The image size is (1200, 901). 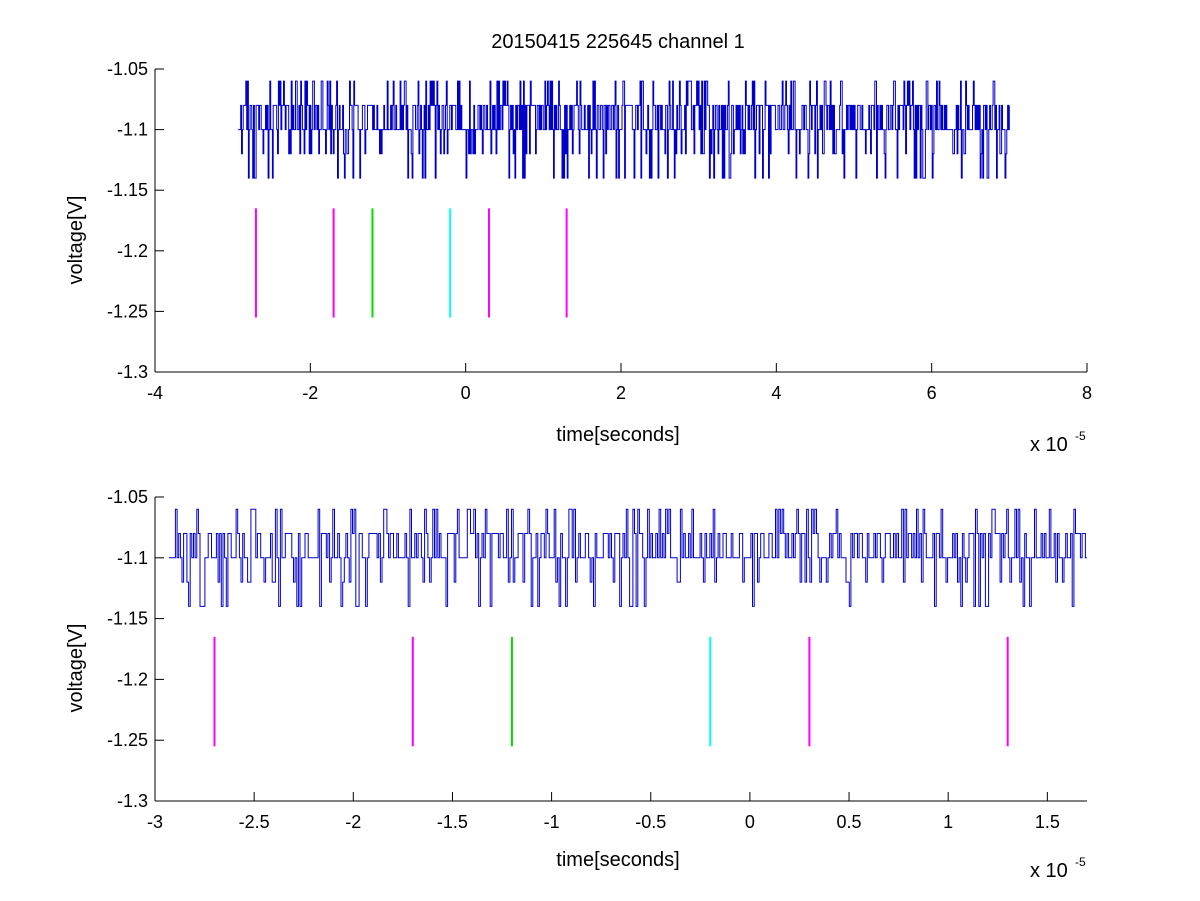 I want to click on x-tick-label: -1, so click(x=552, y=822).